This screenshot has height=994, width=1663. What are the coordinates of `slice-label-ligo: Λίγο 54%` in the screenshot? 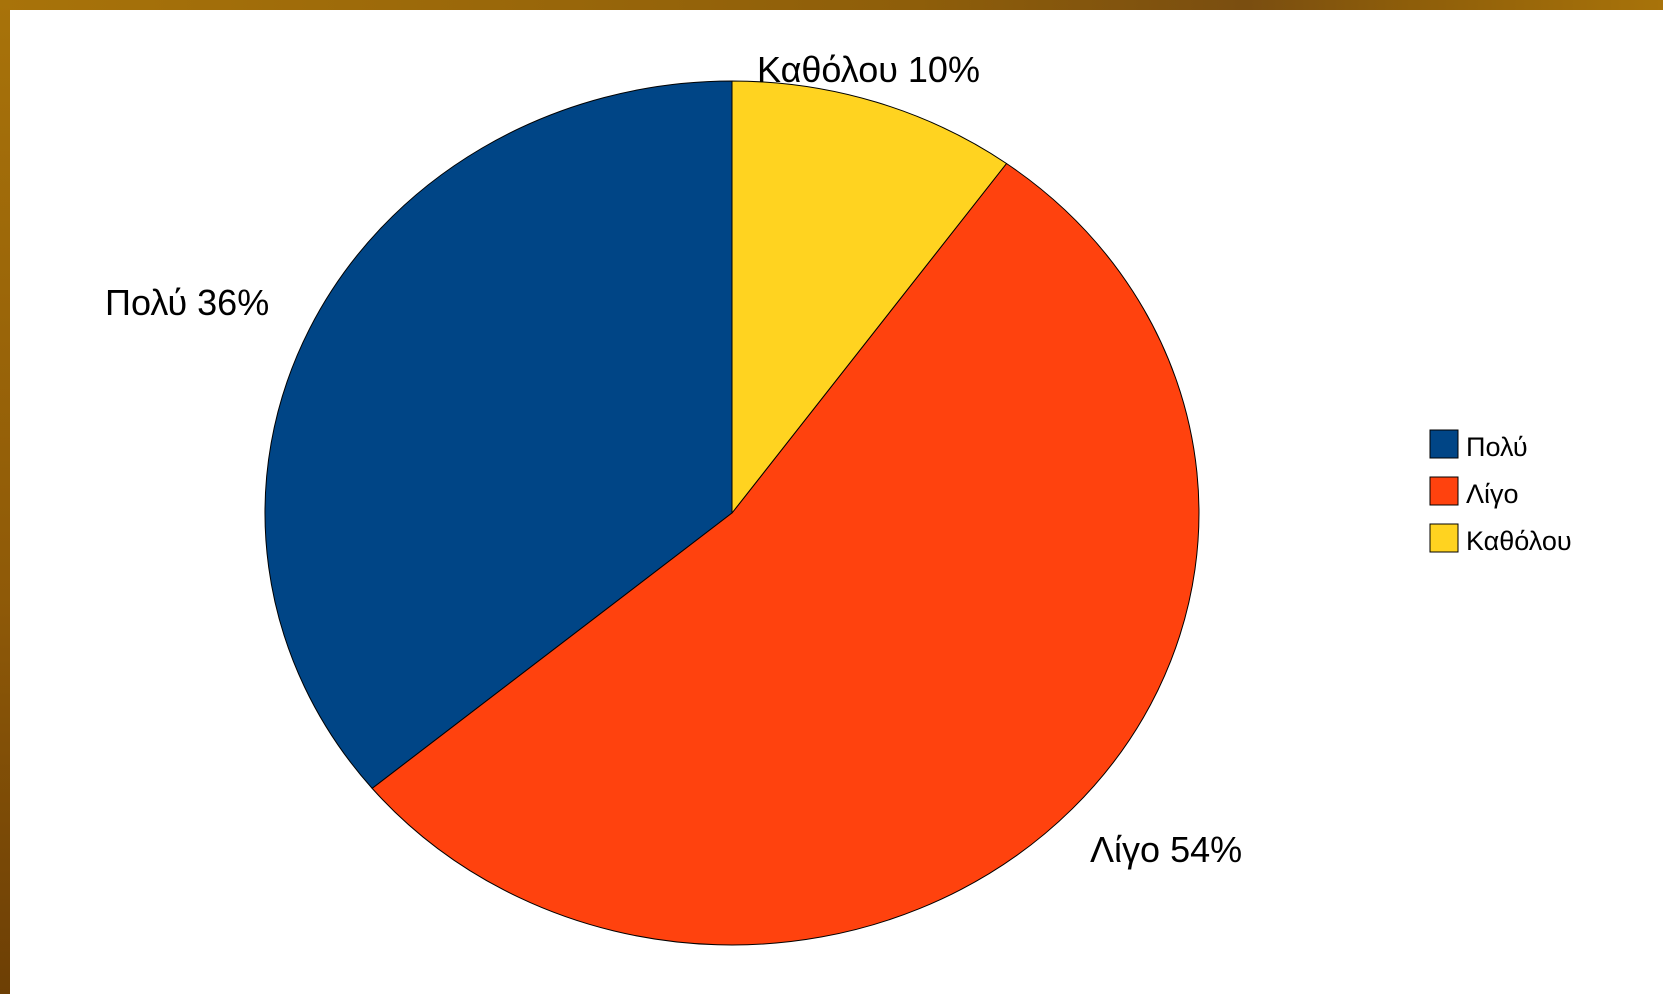 It's located at (1166, 849).